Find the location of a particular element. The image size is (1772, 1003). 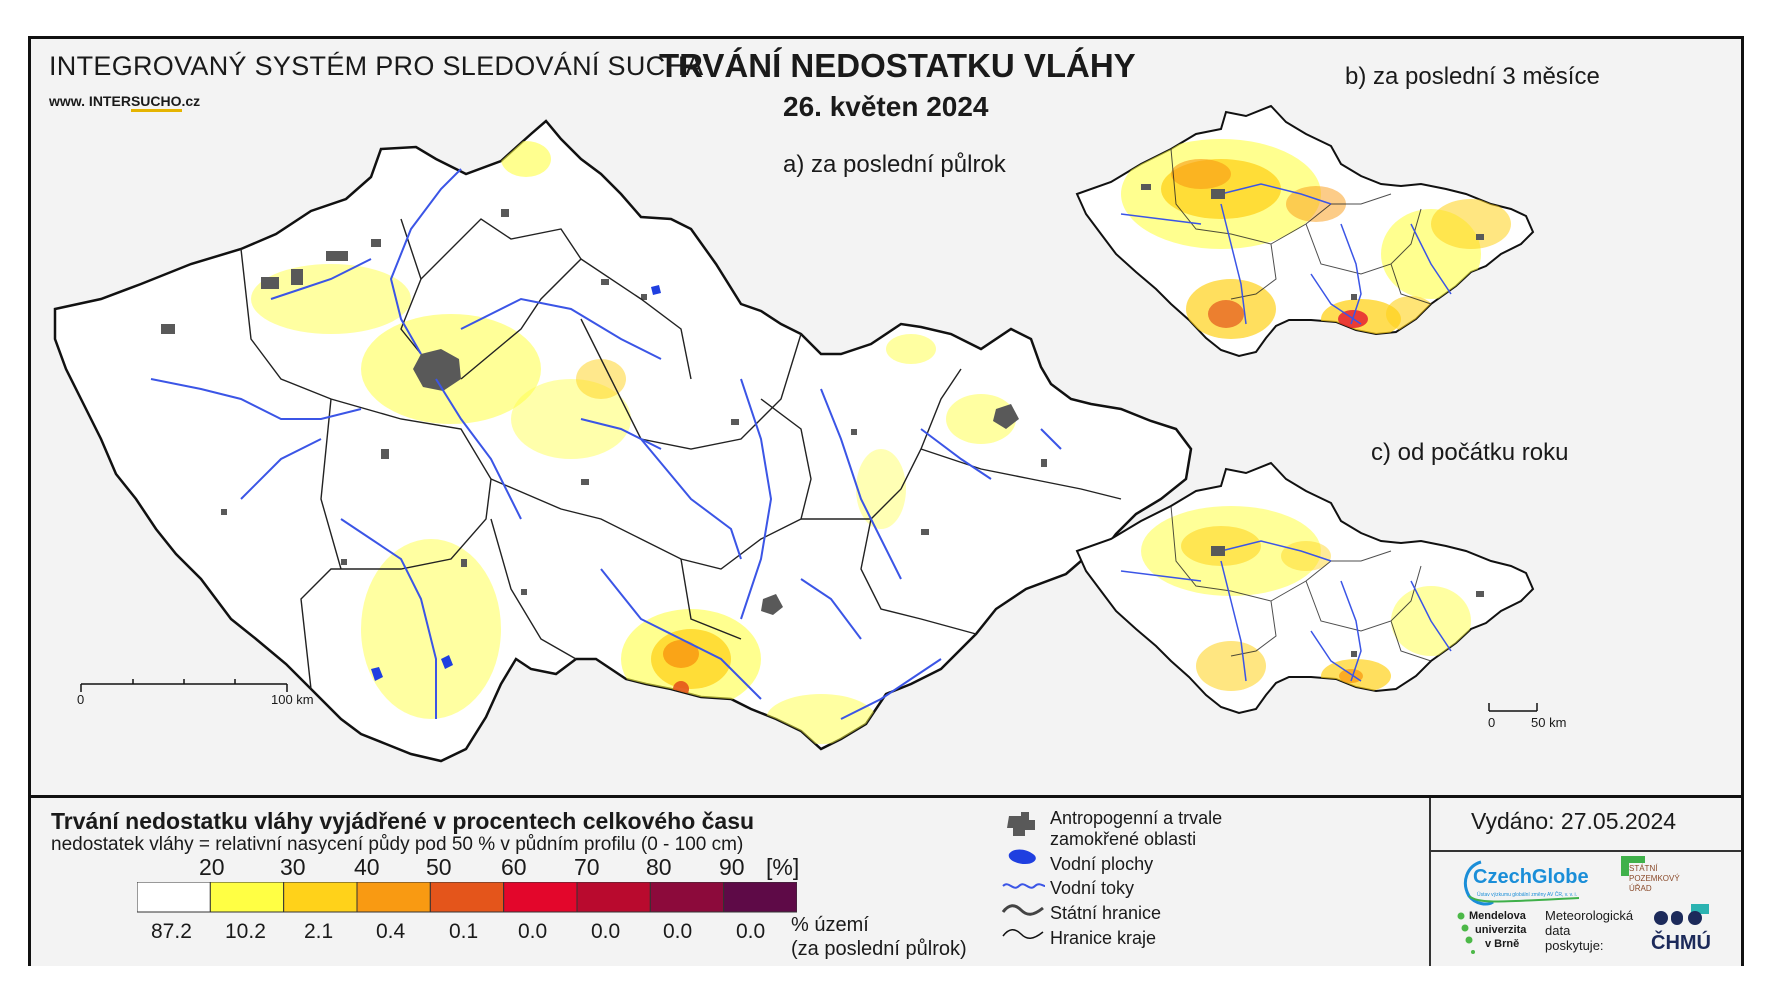

urban-area-icon is located at coordinates (1021, 824).